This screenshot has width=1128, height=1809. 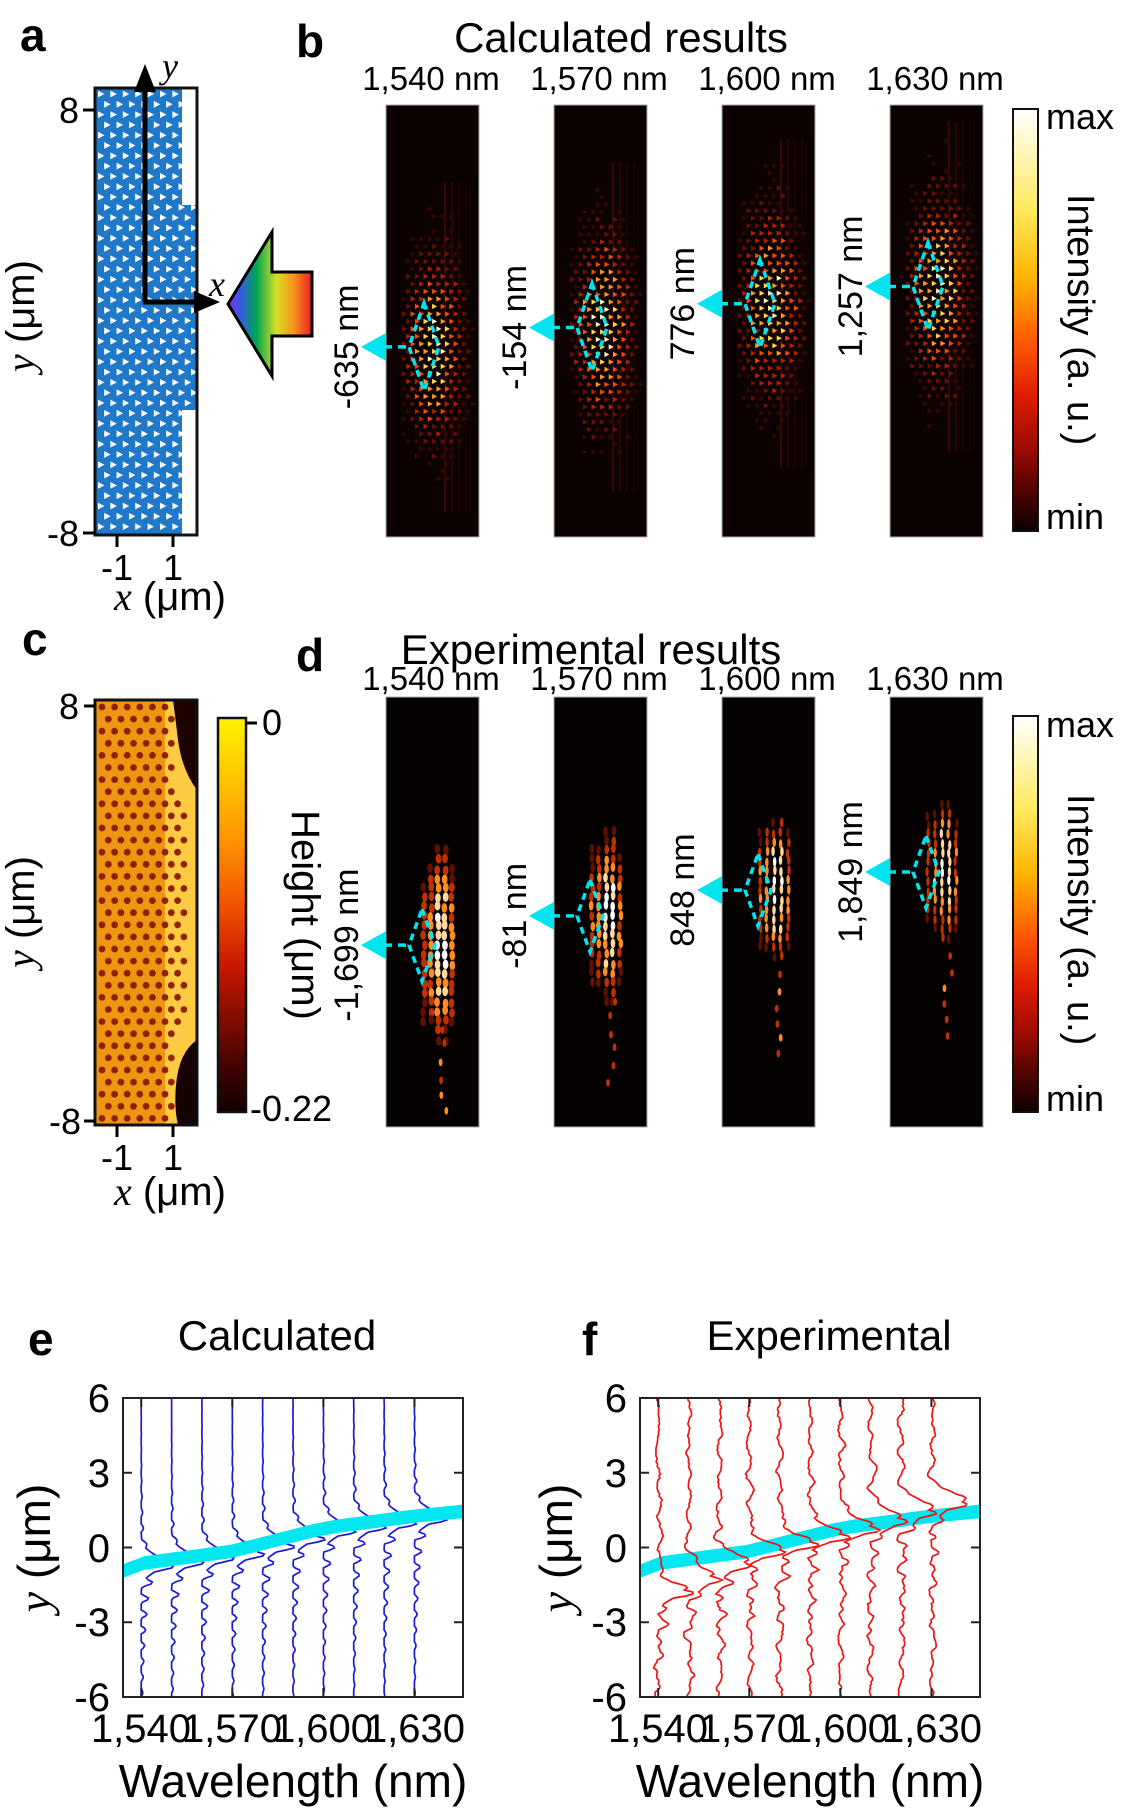 I want to click on f-ytick-3: 3, so click(x=616, y=1474).